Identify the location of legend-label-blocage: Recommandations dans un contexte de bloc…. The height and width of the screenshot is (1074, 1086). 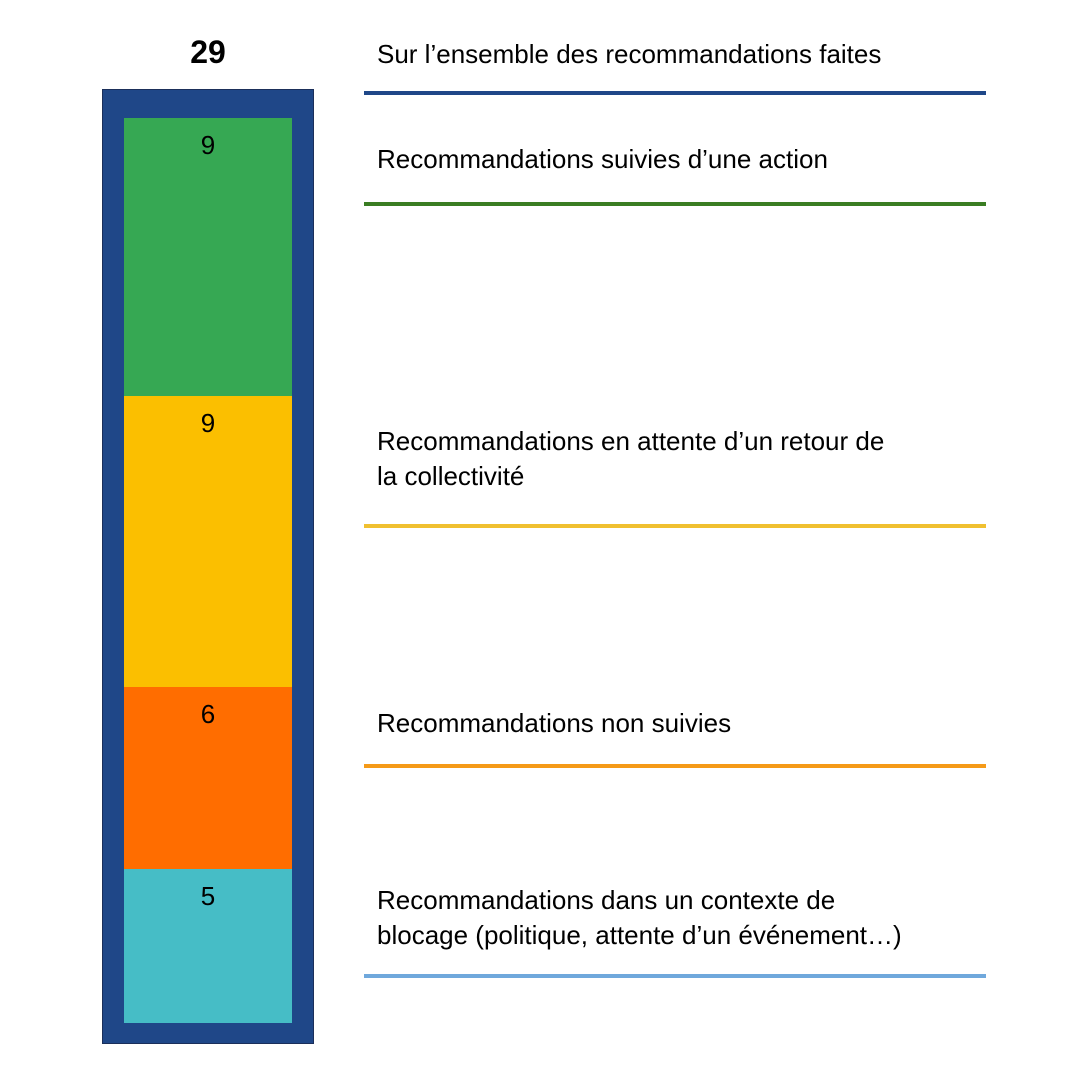
(639, 917).